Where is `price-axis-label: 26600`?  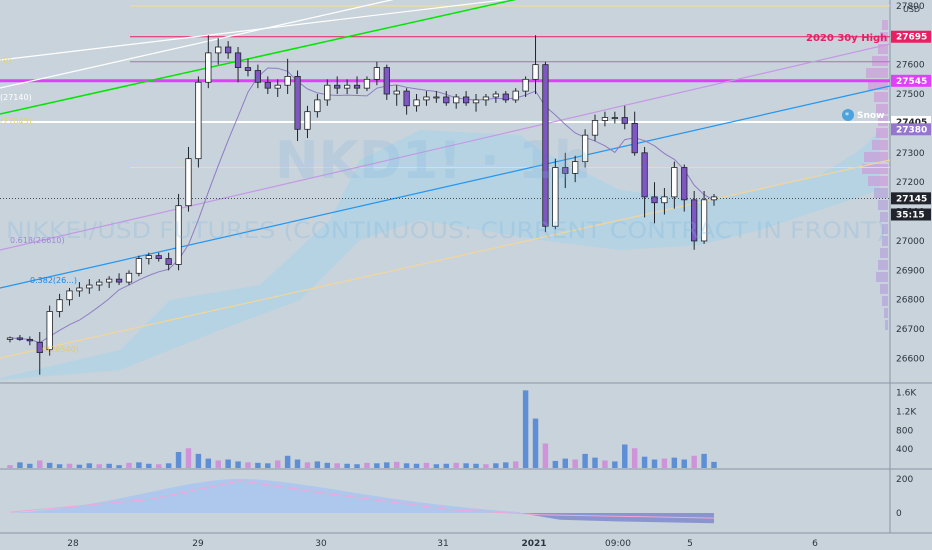
price-axis-label: 26600 is located at coordinates (910, 359).